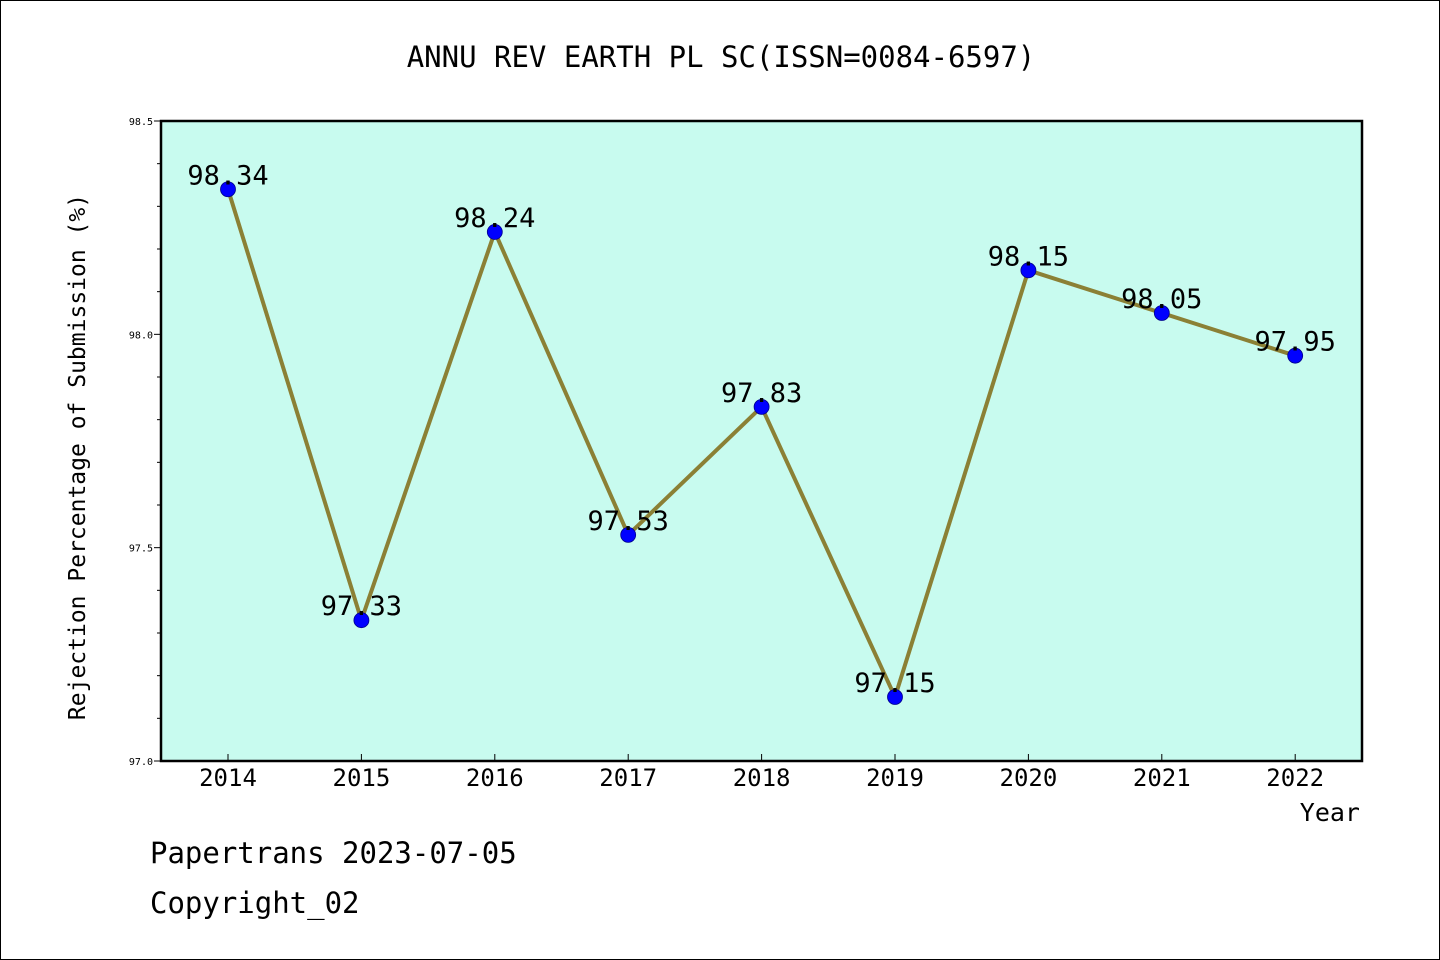 Image resolution: width=1440 pixels, height=960 pixels. Describe the element at coordinates (141, 335) in the screenshot. I see `y-tick-label: 98.0` at that location.